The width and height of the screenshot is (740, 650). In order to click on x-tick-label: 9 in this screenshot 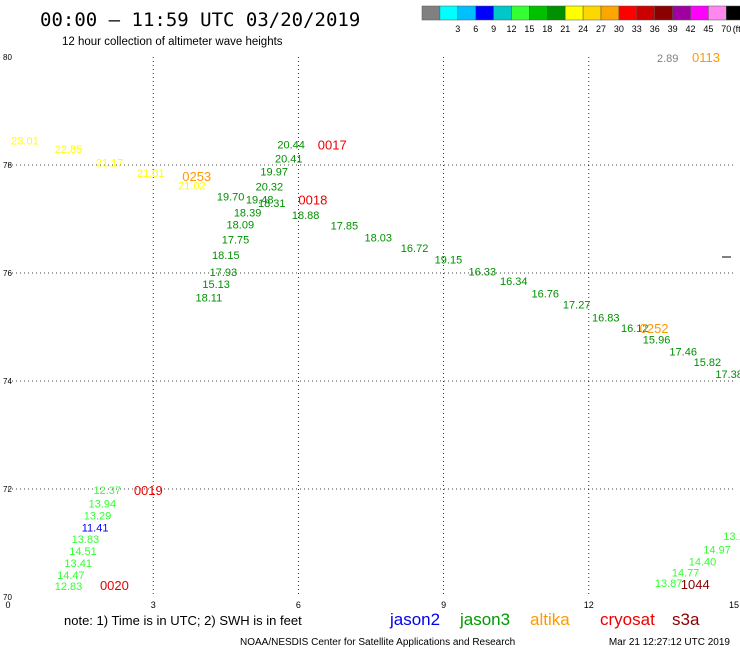, I will do `click(443, 605)`.